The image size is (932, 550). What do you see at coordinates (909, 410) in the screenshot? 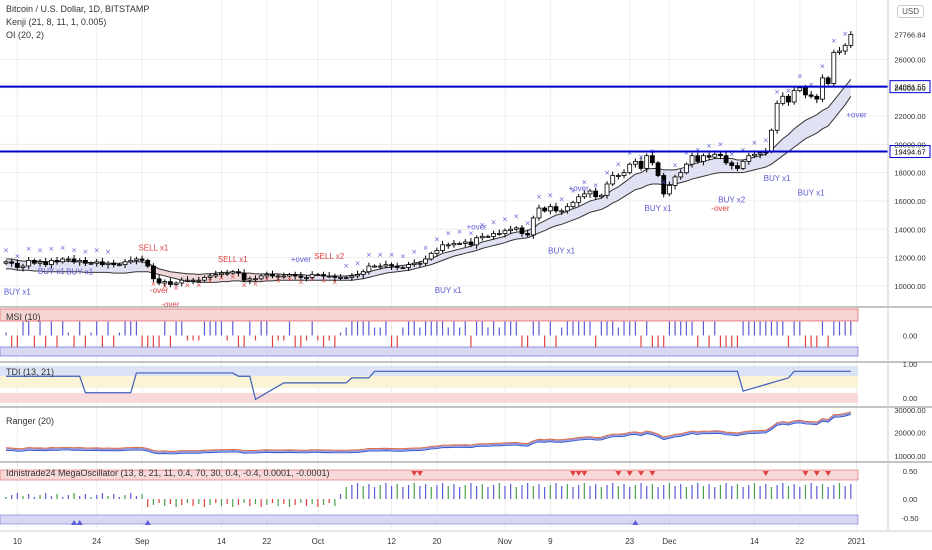
I see `indicator-tick-label: 30000.00` at bounding box center [909, 410].